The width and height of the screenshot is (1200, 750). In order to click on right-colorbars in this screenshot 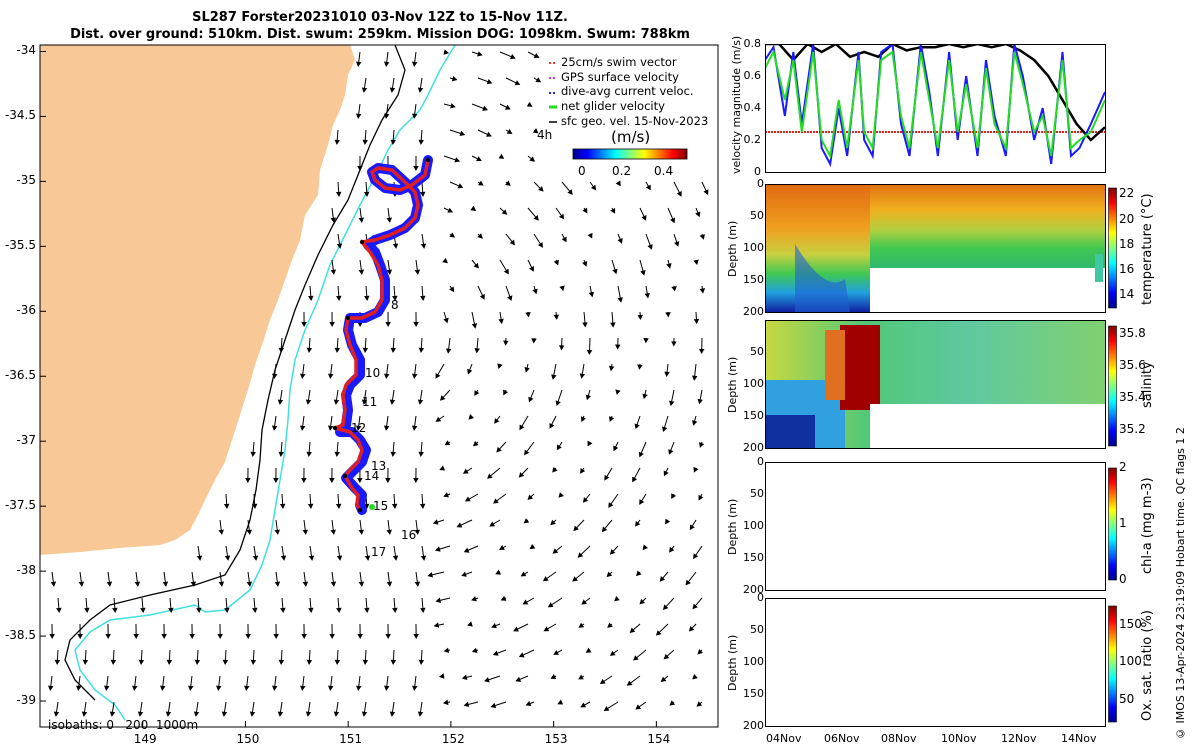, I will do `click(1112, 455)`.